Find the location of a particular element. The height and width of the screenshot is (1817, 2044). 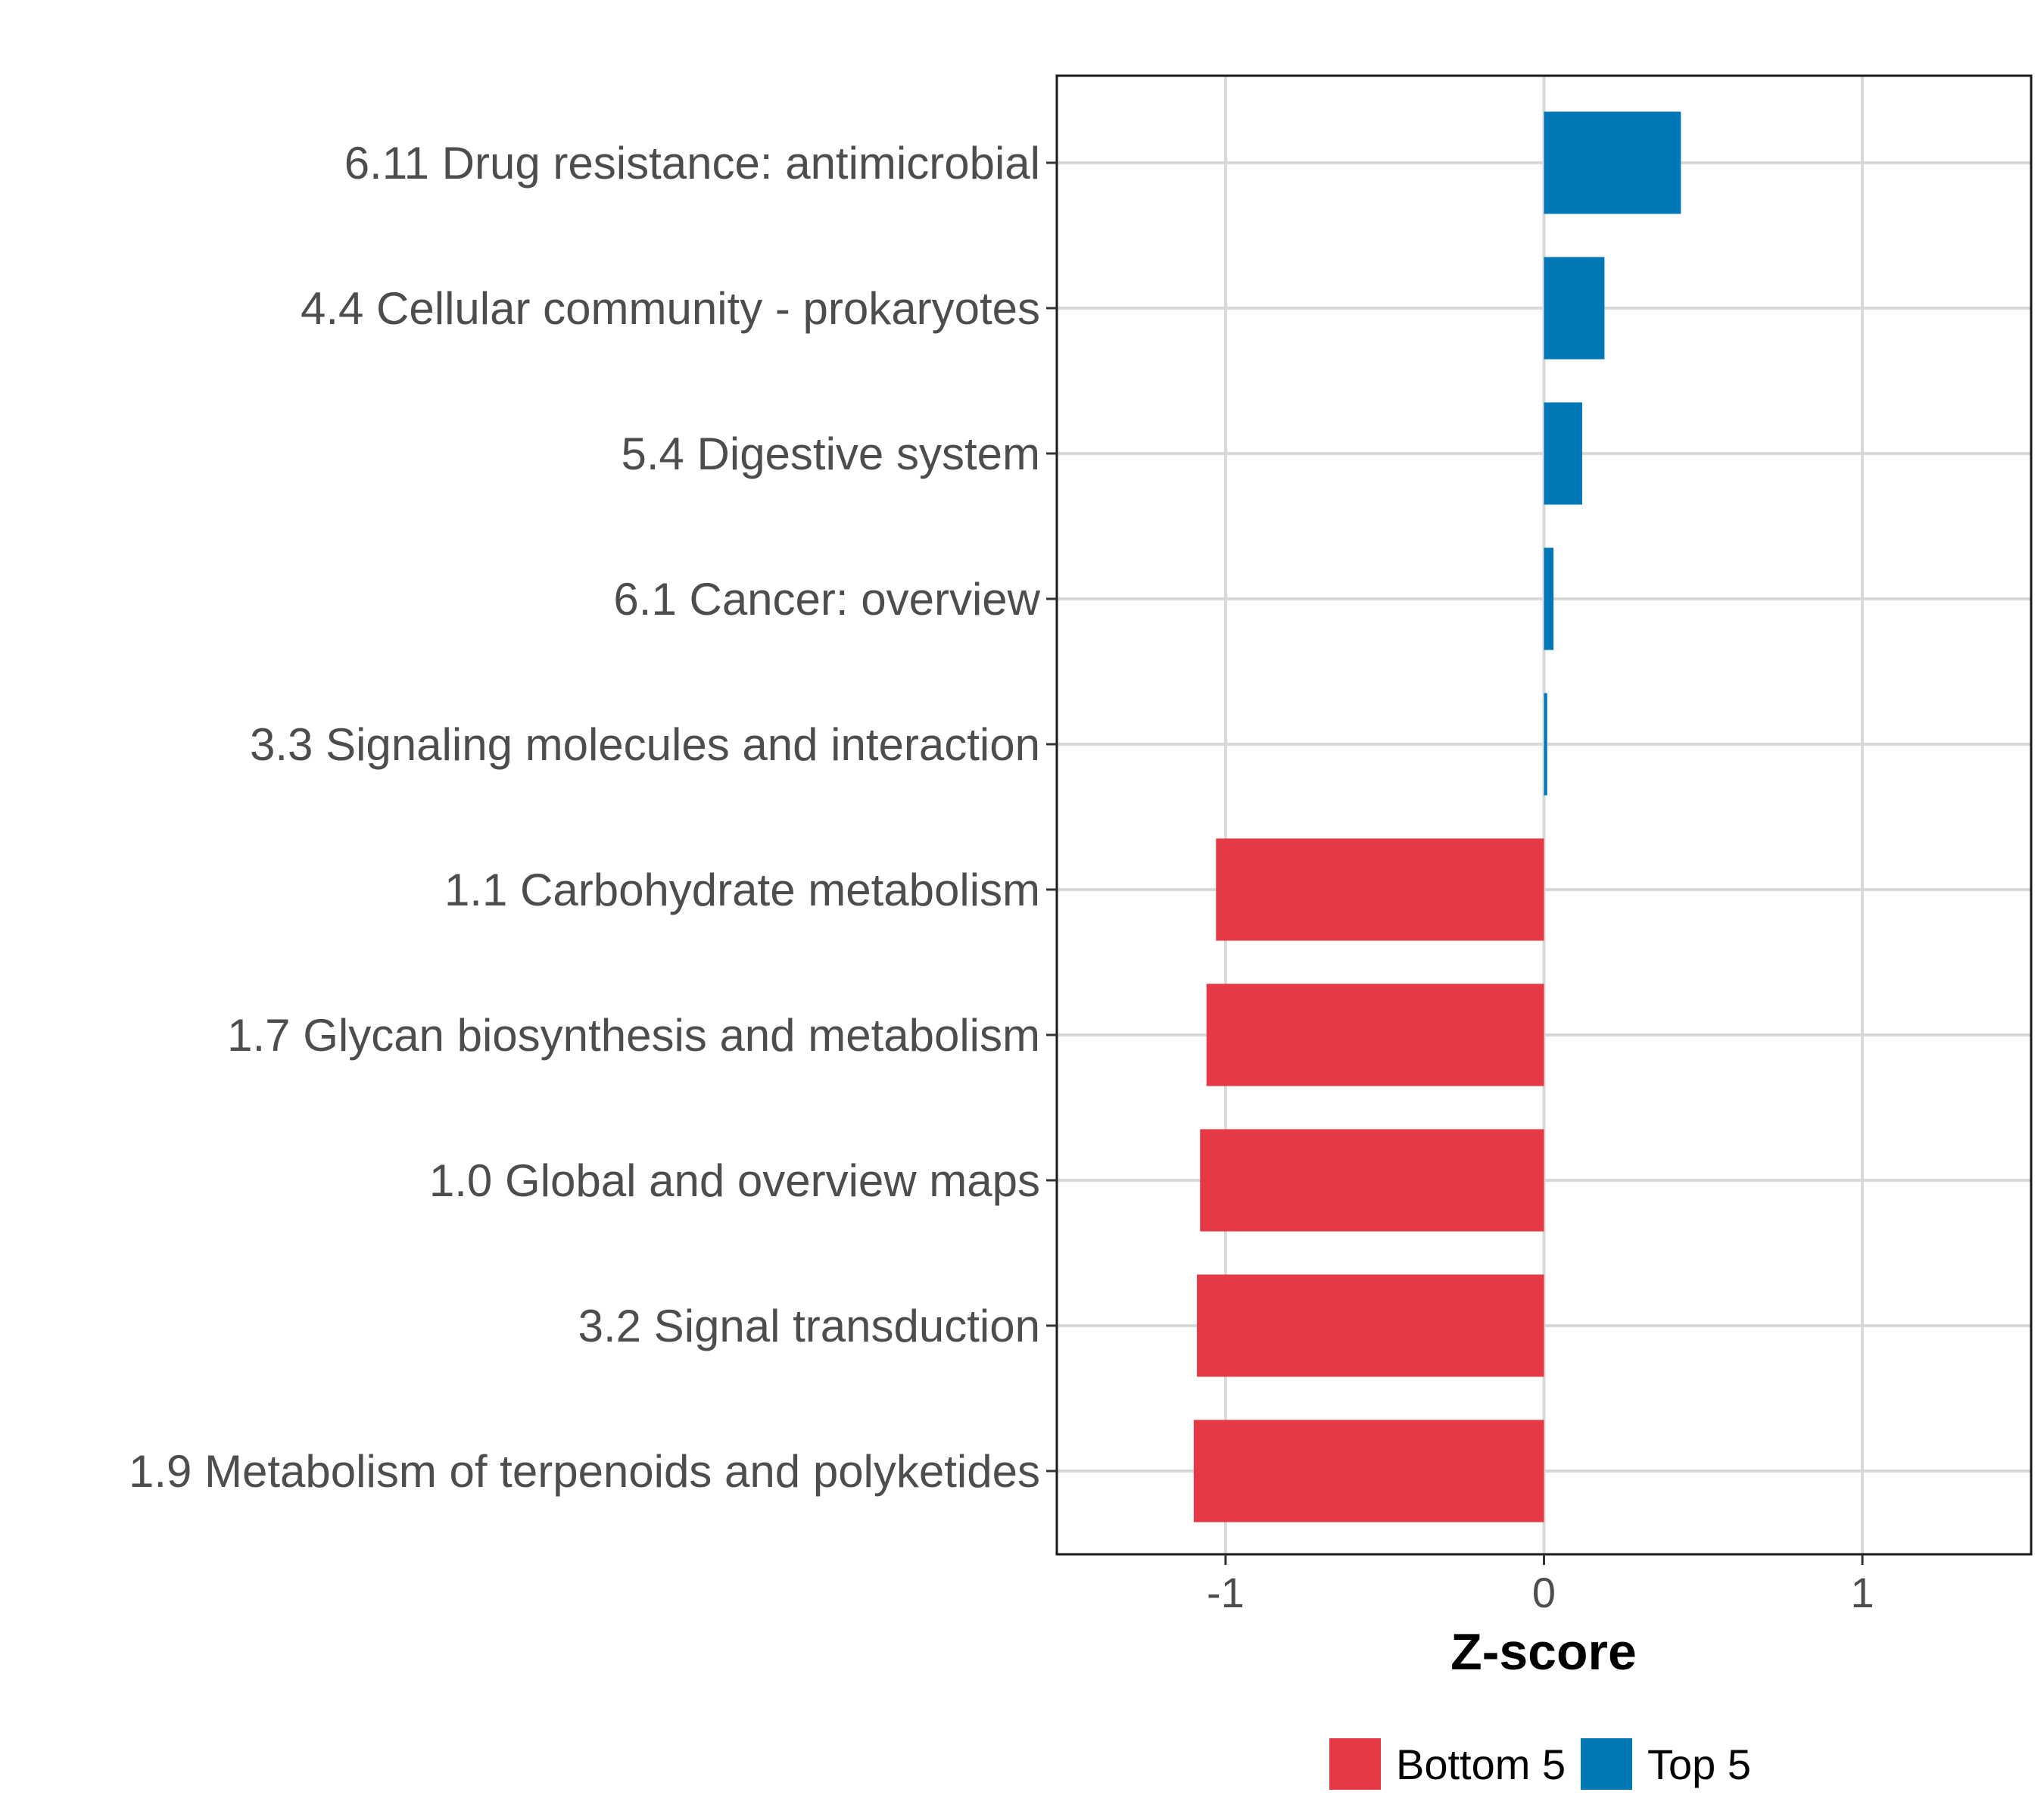

y-tick-label: 6.11 Drug resistance: antimicrobial is located at coordinates (692, 163).